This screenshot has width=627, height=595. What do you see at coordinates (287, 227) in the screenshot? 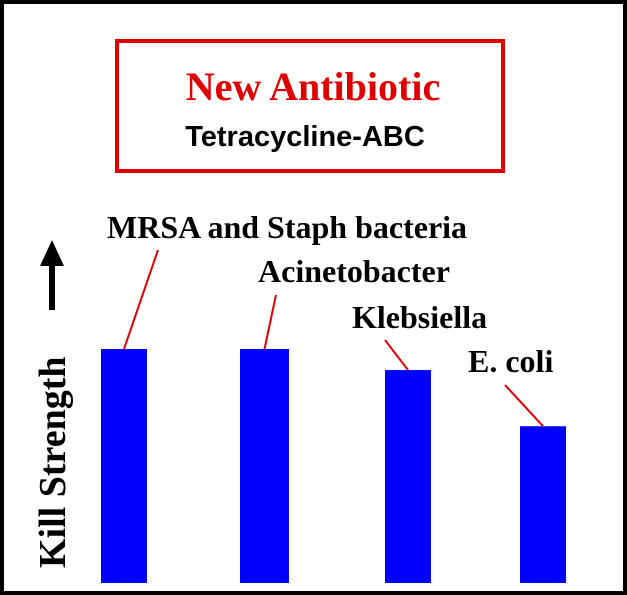
I see `category-label: MRSA and Staph bacteria` at bounding box center [287, 227].